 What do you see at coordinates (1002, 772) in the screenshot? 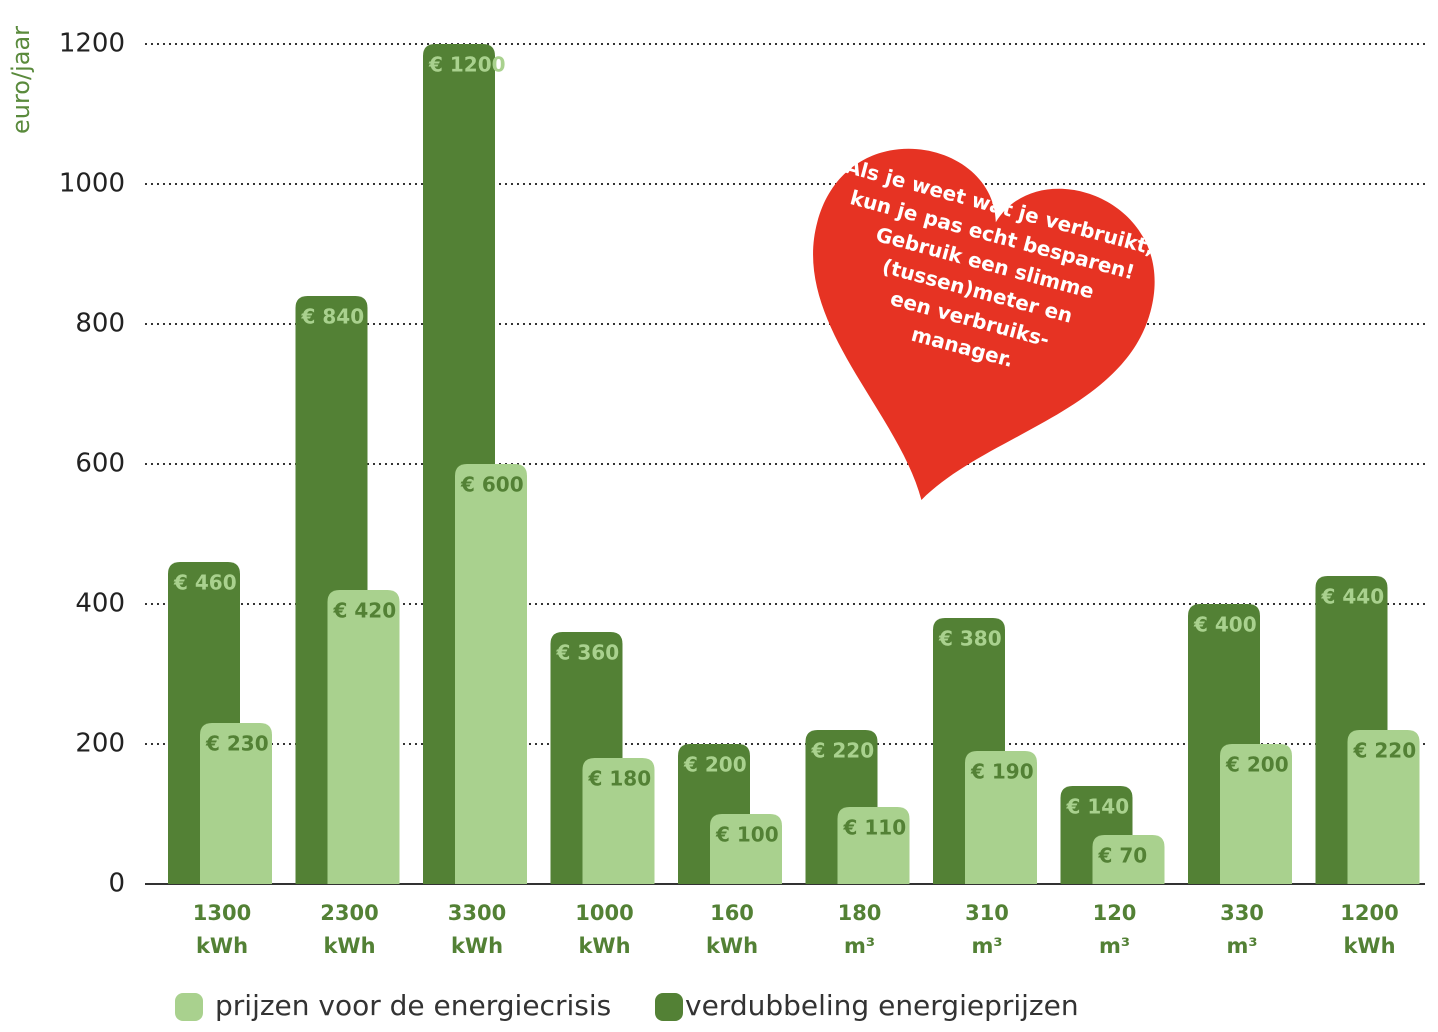
I see `value-label: € 190` at bounding box center [1002, 772].